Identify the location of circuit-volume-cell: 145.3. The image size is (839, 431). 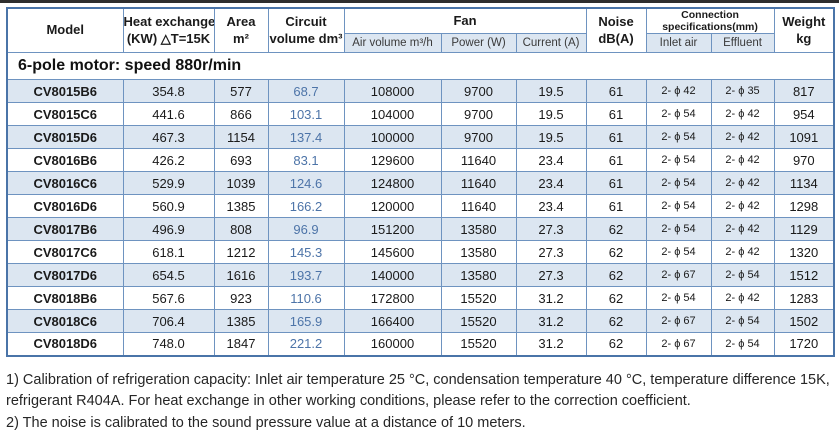
(306, 252).